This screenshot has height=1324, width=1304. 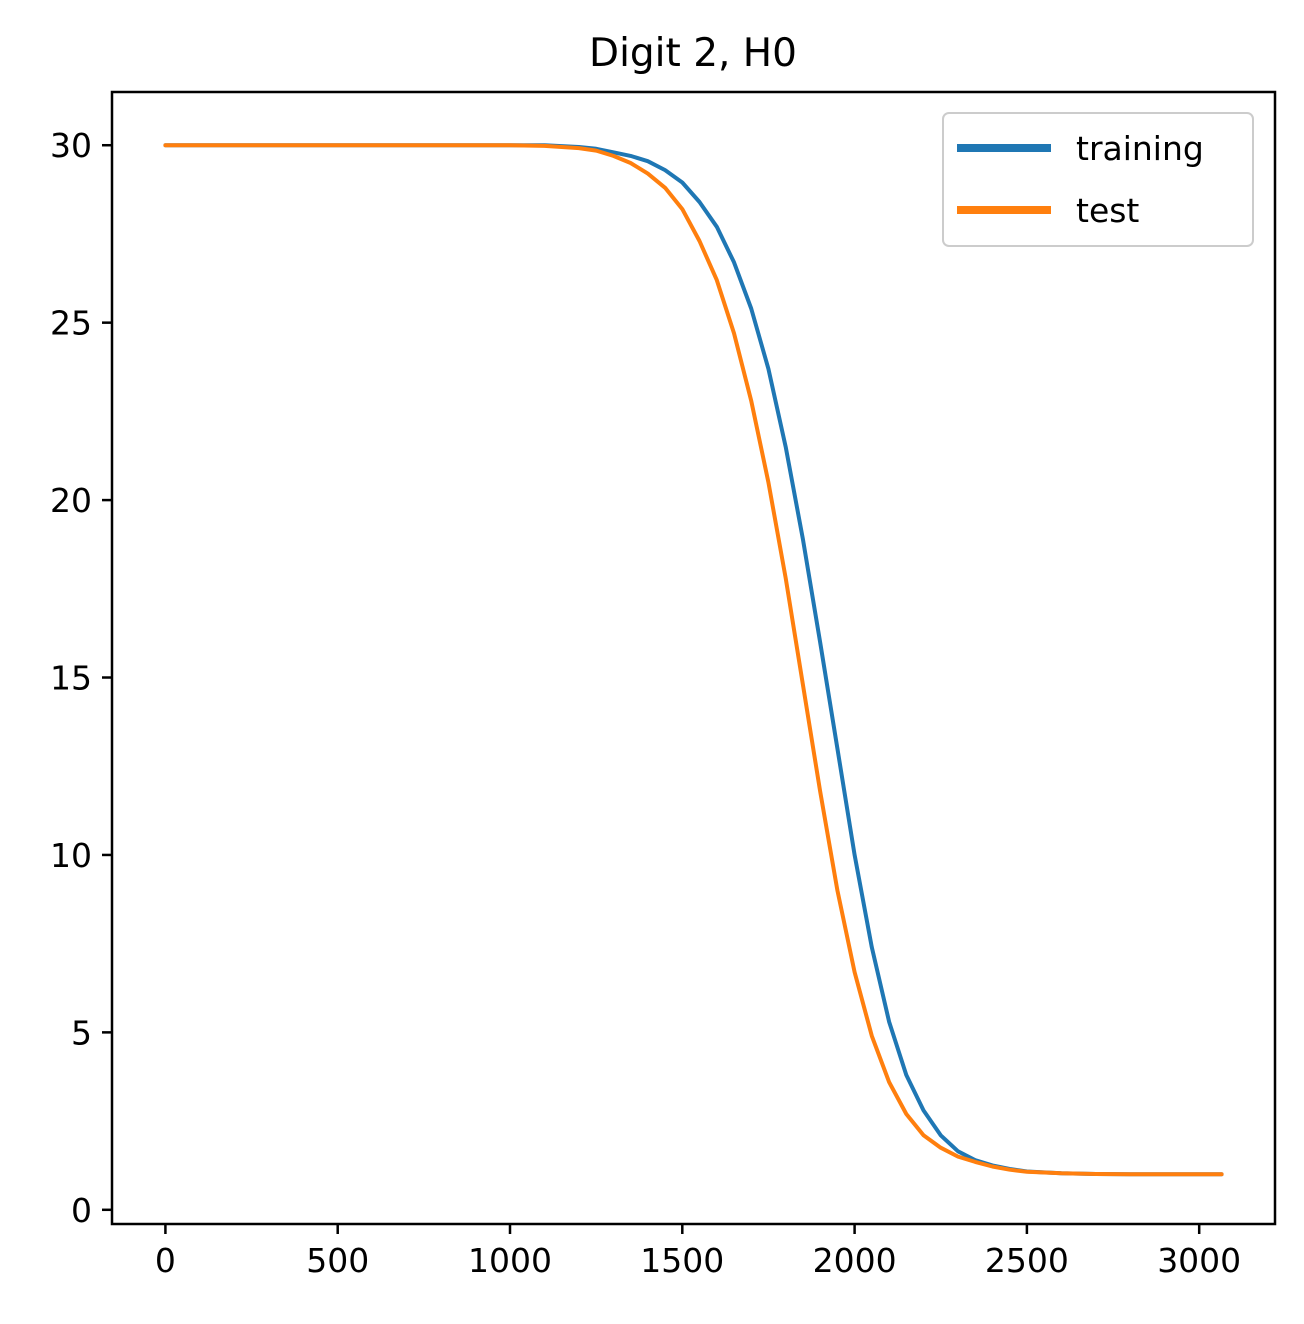 What do you see at coordinates (510, 1260) in the screenshot?
I see `x-tick-label: 1000` at bounding box center [510, 1260].